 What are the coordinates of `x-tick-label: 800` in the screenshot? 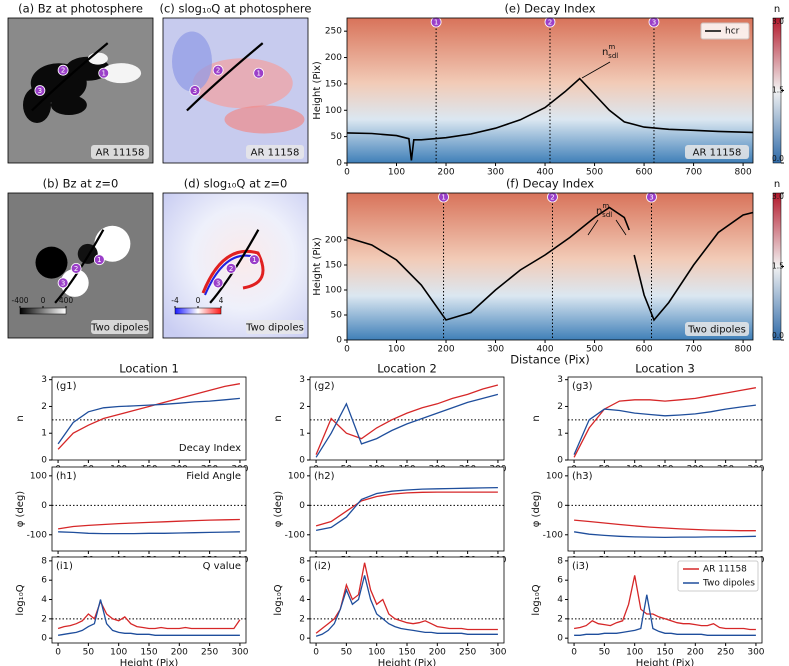 It's located at (743, 350).